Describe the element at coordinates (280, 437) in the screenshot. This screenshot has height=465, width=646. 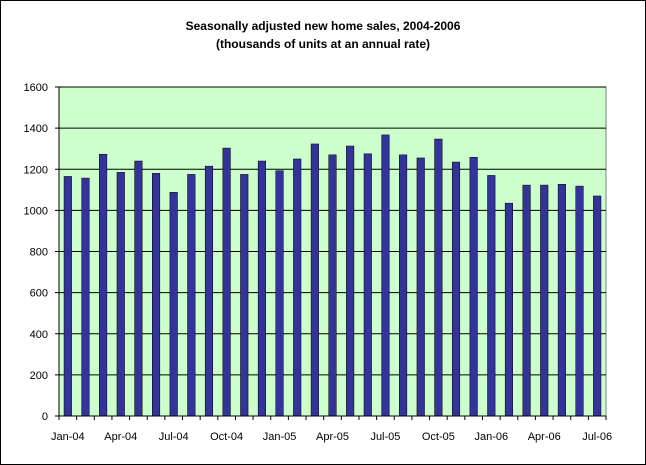
I see `x-tick-label: Jan-05` at that location.